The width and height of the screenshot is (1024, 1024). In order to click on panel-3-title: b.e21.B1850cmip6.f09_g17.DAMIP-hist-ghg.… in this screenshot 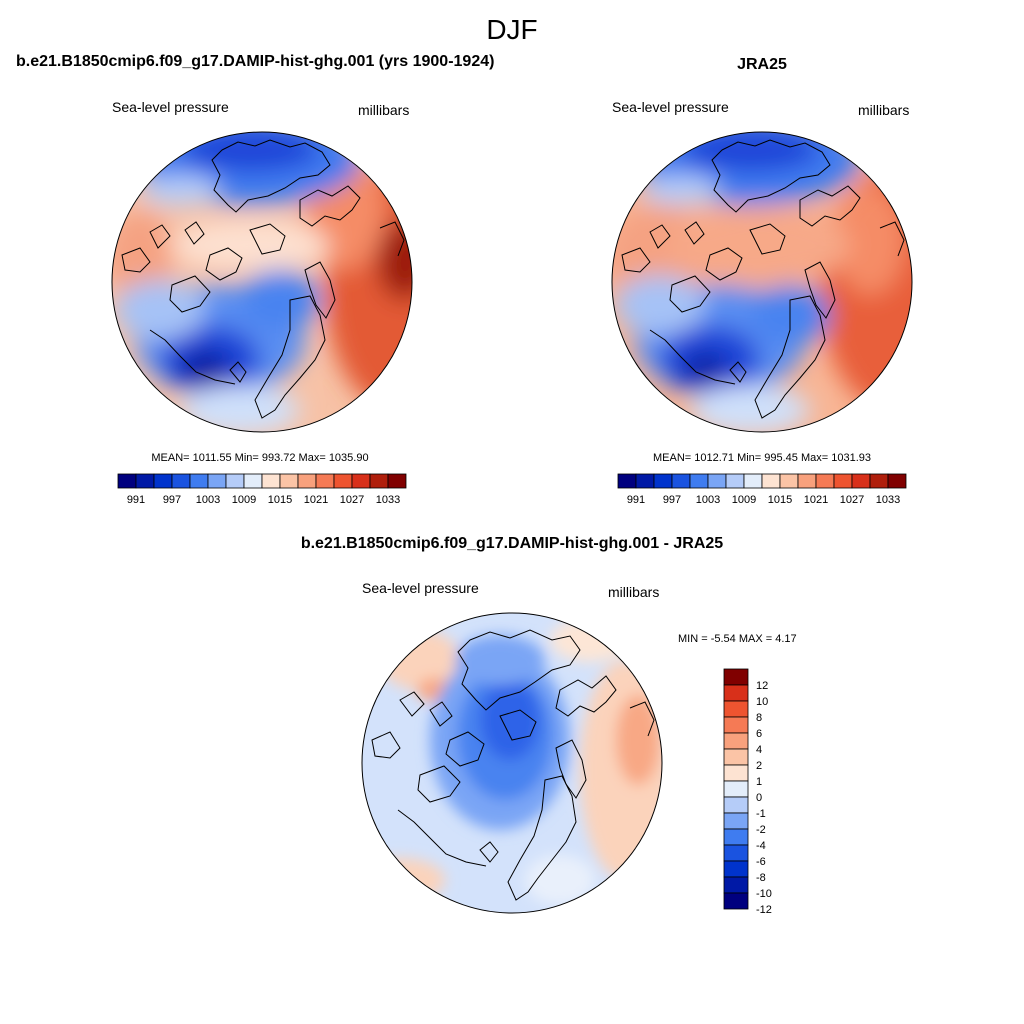, I will do `click(512, 543)`.